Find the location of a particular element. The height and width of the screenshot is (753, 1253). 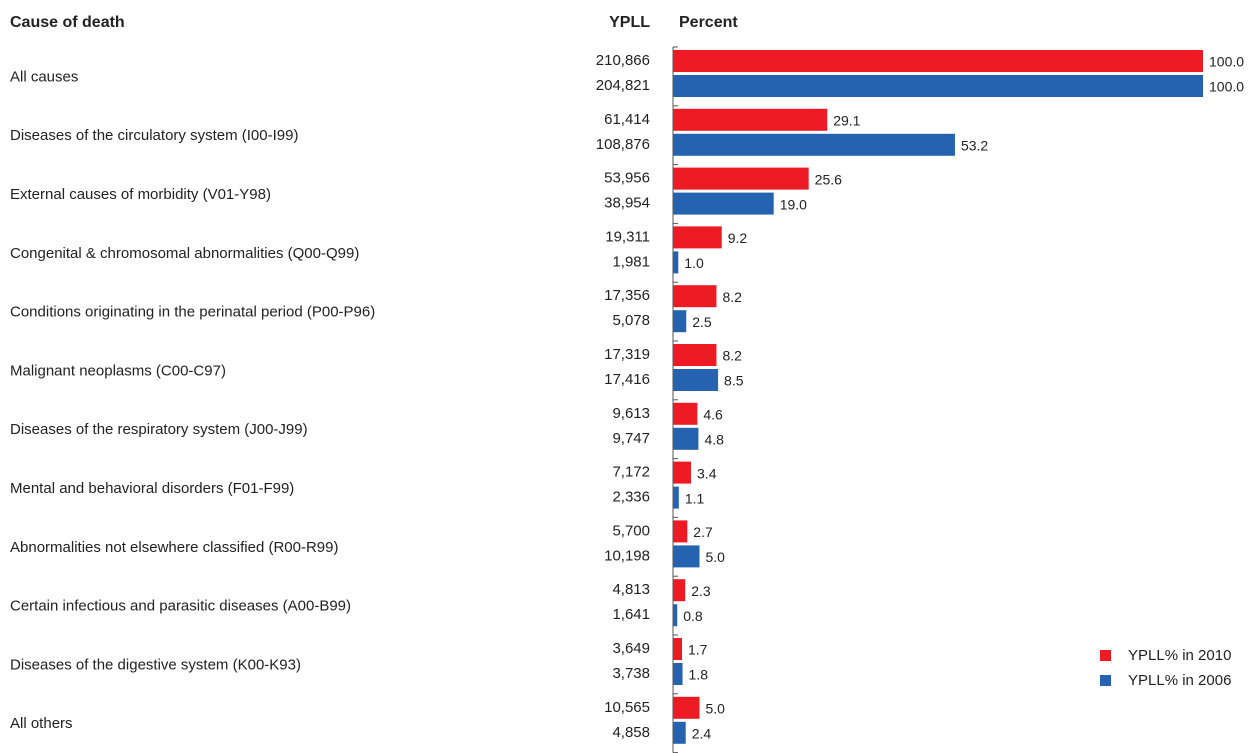

ypll-value: 9,613 is located at coordinates (631, 413).